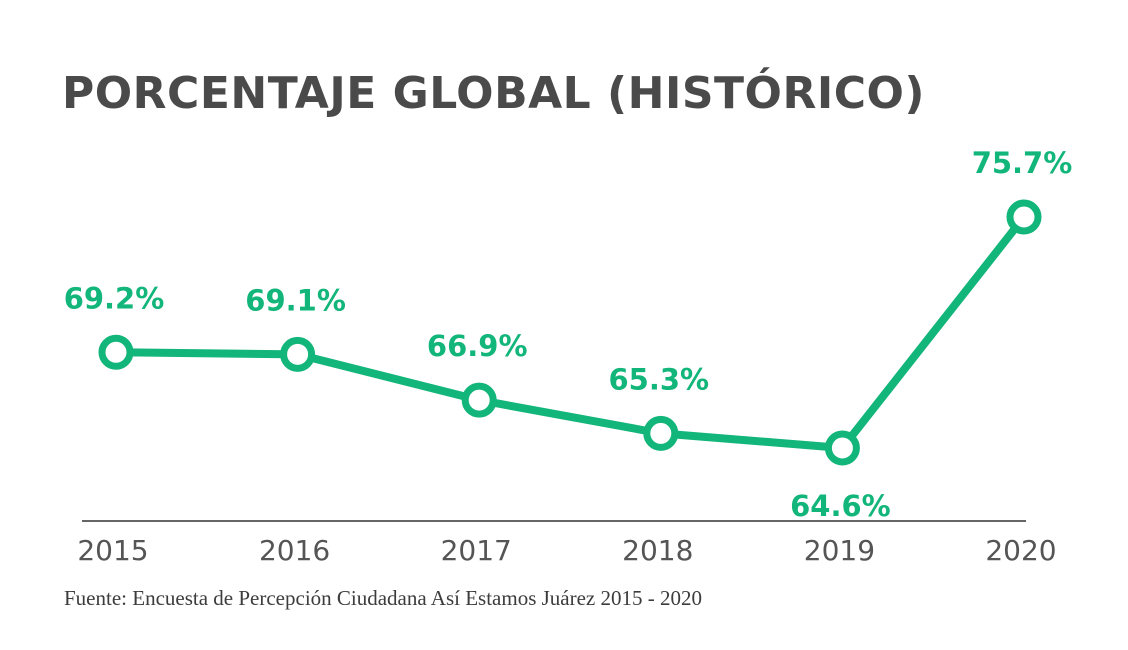  What do you see at coordinates (116, 352) in the screenshot?
I see `data-point-2015` at bounding box center [116, 352].